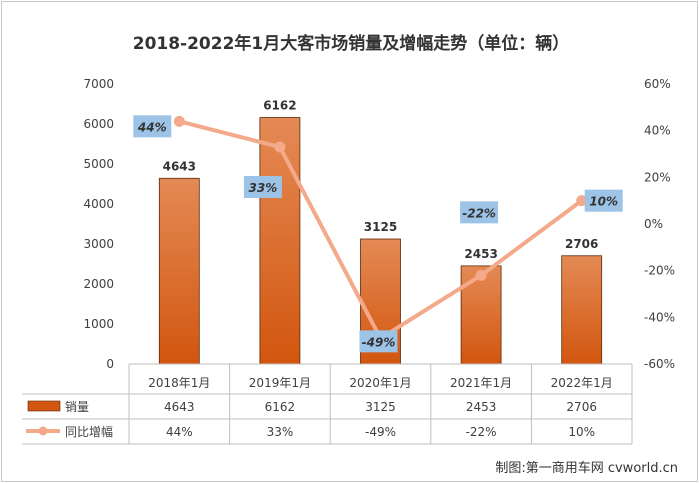 Image resolution: width=699 pixels, height=483 pixels. Describe the element at coordinates (351, 43) in the screenshot. I see `chart-title: 2018-2022年1月大客市场销量及增幅走势（单位：辆）` at that location.